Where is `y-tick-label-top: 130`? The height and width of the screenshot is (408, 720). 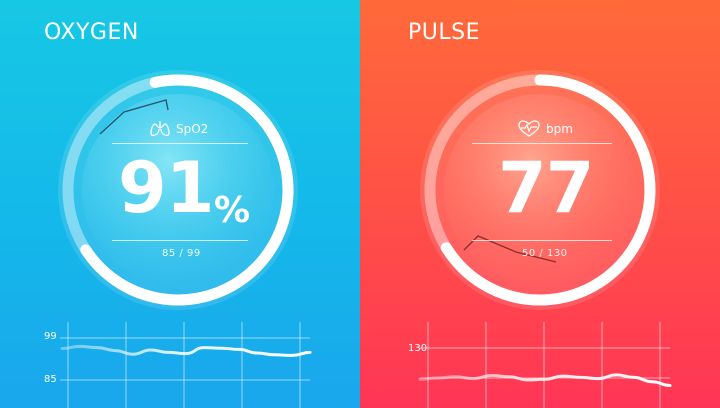
y-tick-label-top: 130 is located at coordinates (418, 348).